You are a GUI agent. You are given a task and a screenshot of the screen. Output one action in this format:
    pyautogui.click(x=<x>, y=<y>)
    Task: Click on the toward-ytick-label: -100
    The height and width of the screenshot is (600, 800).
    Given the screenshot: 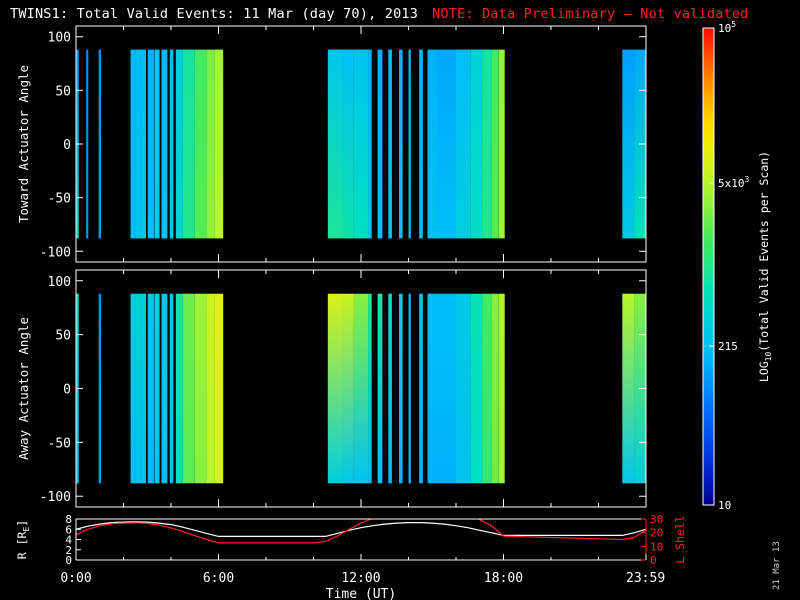 What is the action you would take?
    pyautogui.click(x=55, y=252)
    